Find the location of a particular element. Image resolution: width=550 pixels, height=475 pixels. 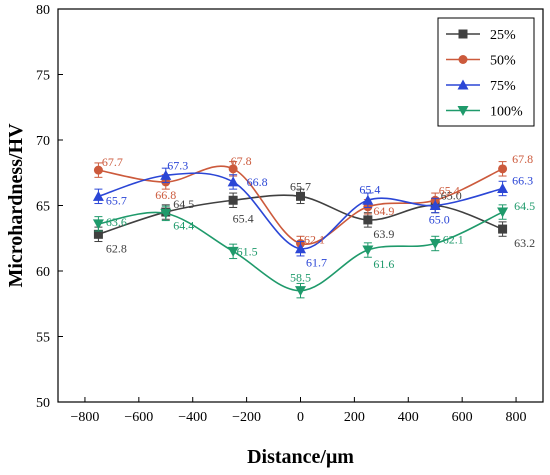

x-tick-label: 800 is located at coordinates (516, 417).